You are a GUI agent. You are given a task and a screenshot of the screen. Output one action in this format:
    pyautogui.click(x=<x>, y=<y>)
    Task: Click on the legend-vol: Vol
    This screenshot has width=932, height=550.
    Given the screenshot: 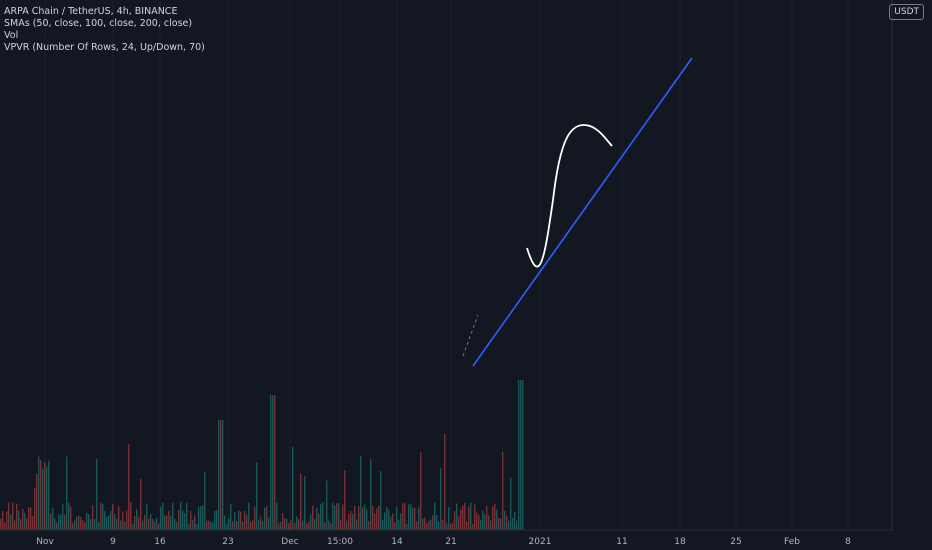 What is the action you would take?
    pyautogui.click(x=11, y=35)
    